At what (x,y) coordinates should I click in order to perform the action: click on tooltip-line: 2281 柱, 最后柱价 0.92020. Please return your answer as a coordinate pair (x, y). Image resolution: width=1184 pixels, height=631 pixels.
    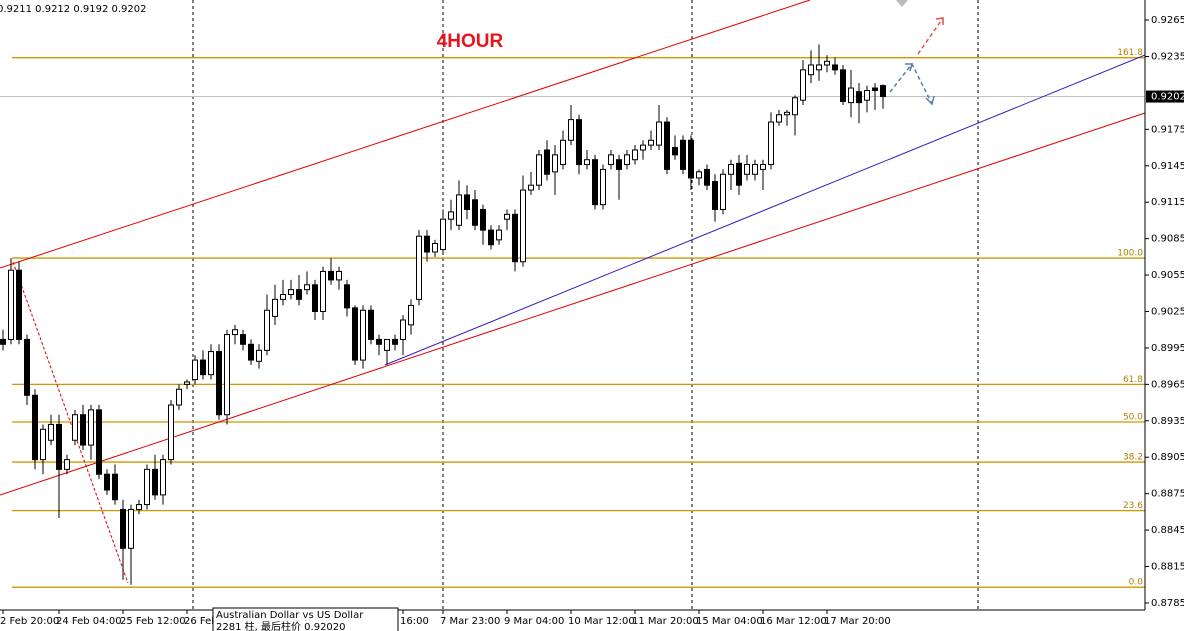
    Looking at the image, I should click on (281, 625).